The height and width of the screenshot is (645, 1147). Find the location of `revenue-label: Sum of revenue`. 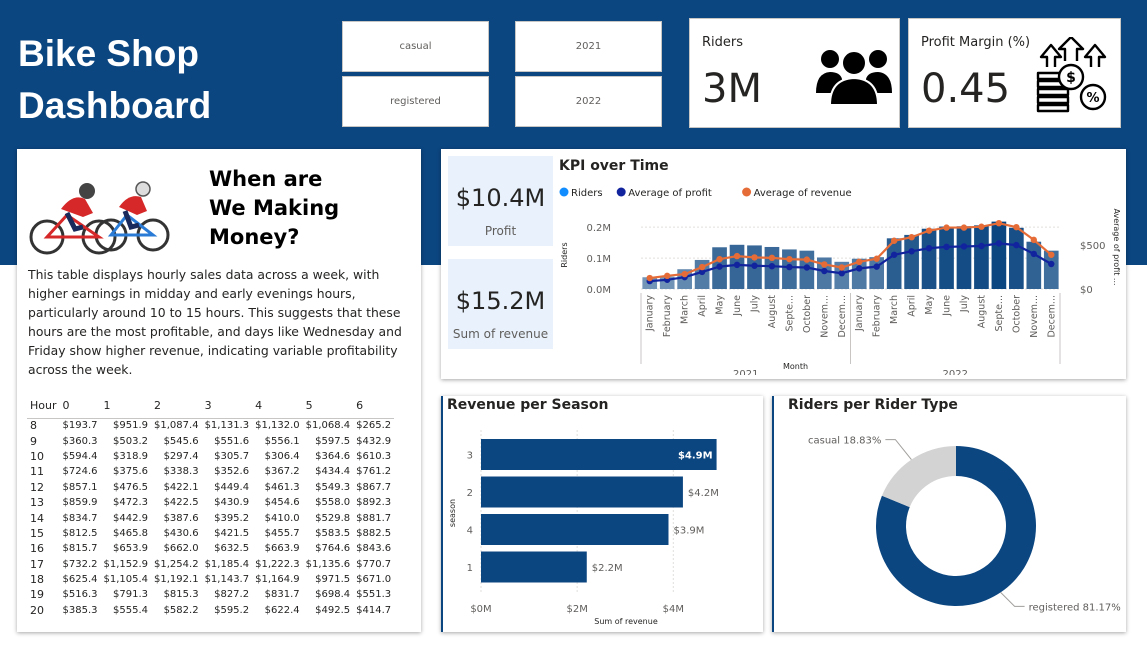

revenue-label: Sum of revenue is located at coordinates (500, 334).